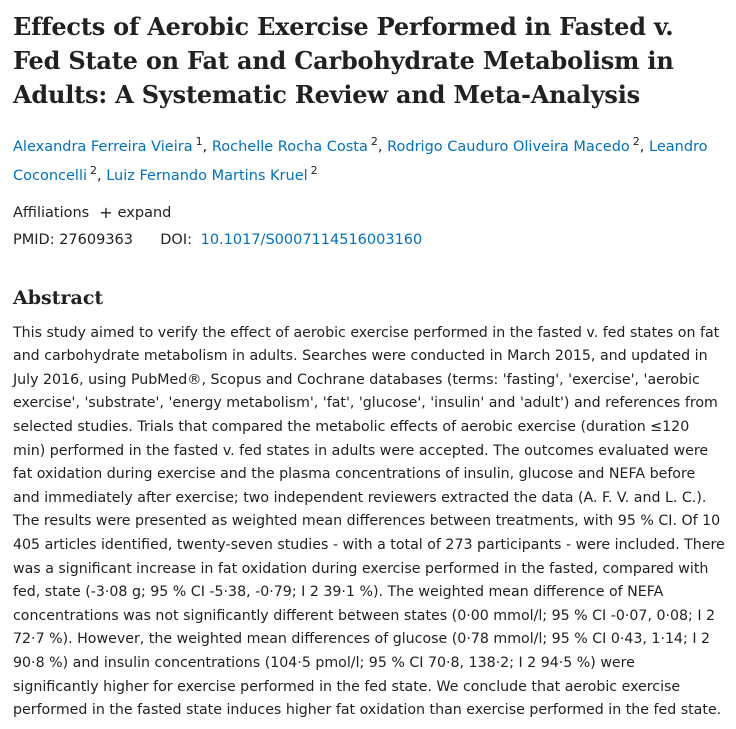 This screenshot has height=729, width=736. What do you see at coordinates (34, 239) in the screenshot?
I see `pmid-label: PMID:` at bounding box center [34, 239].